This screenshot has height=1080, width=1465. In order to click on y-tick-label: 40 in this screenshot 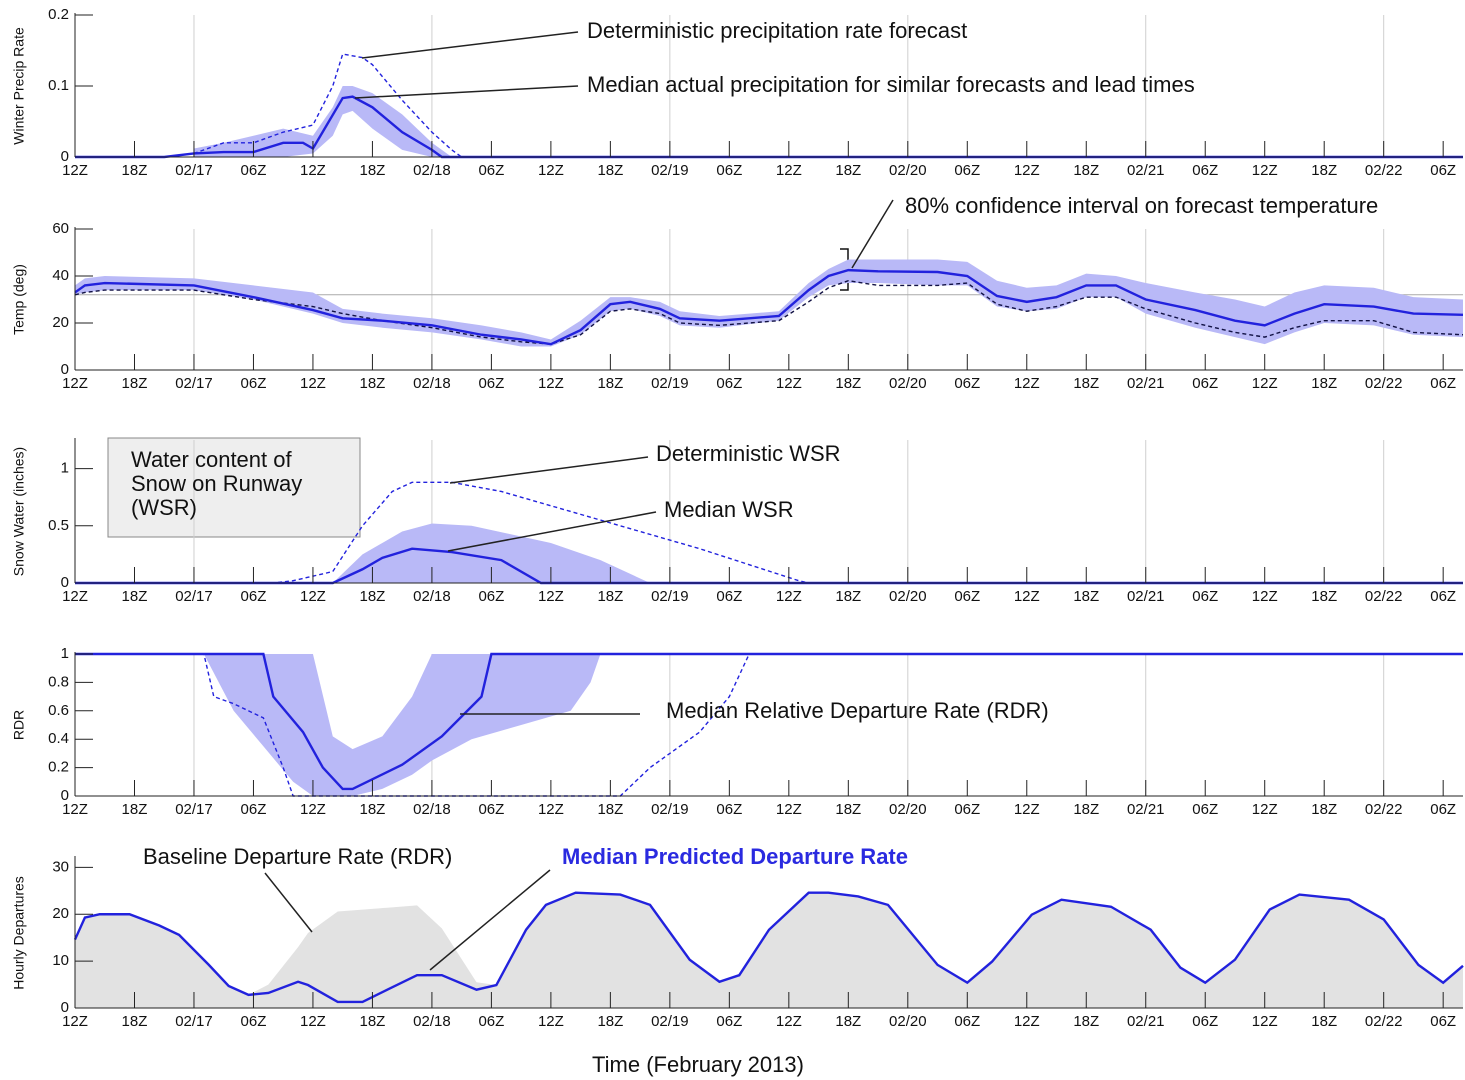, I will do `click(60, 275)`.